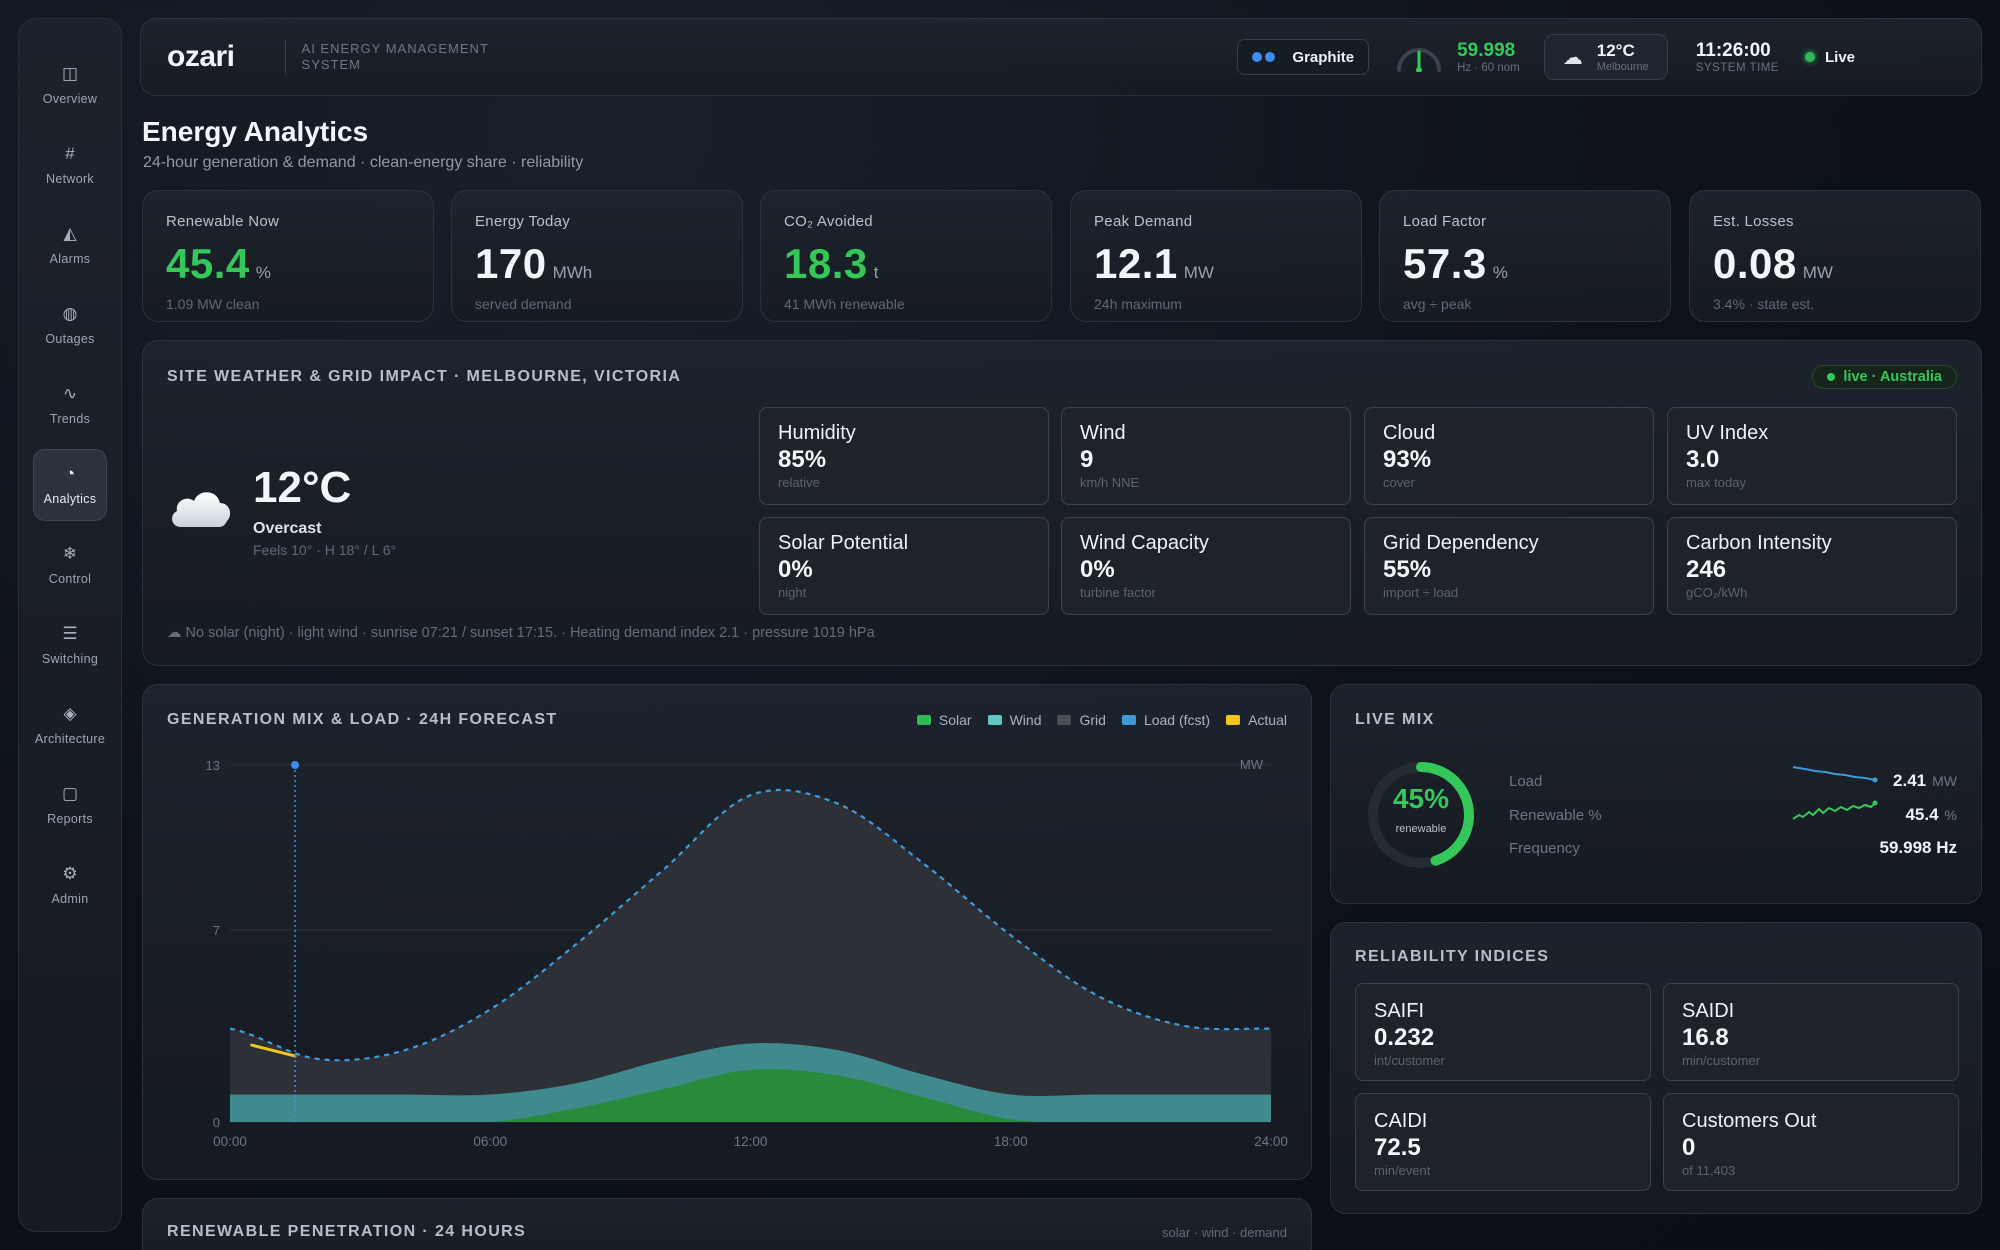 The height and width of the screenshot is (1250, 2000). What do you see at coordinates (1706, 569) in the screenshot?
I see `card-value: 246` at bounding box center [1706, 569].